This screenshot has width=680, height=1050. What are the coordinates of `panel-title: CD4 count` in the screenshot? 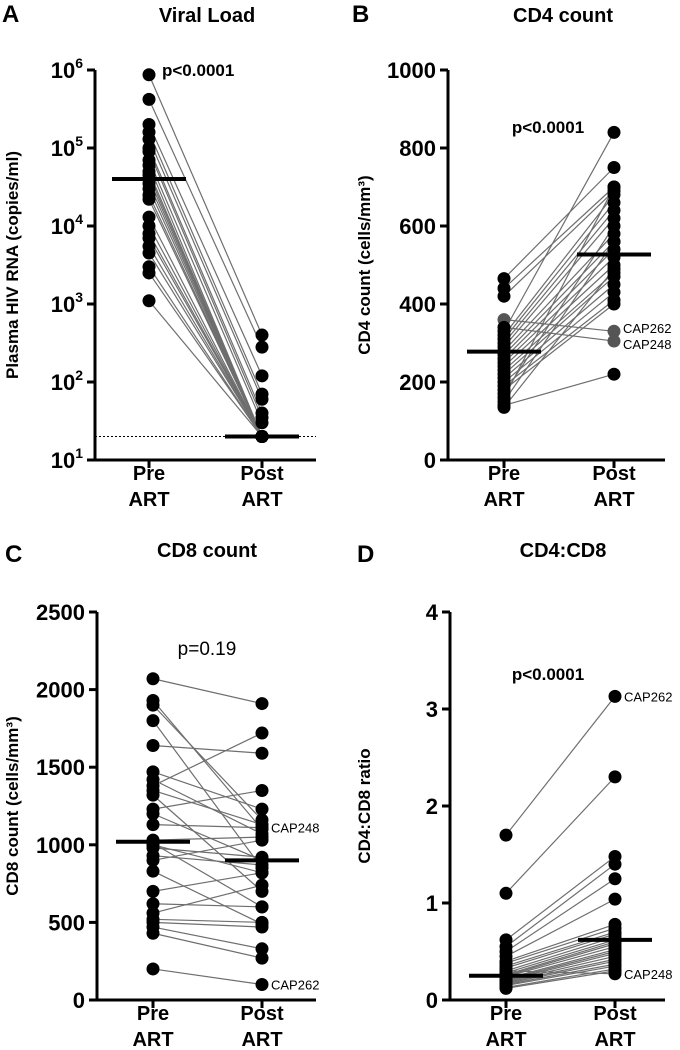 It's located at (563, 16).